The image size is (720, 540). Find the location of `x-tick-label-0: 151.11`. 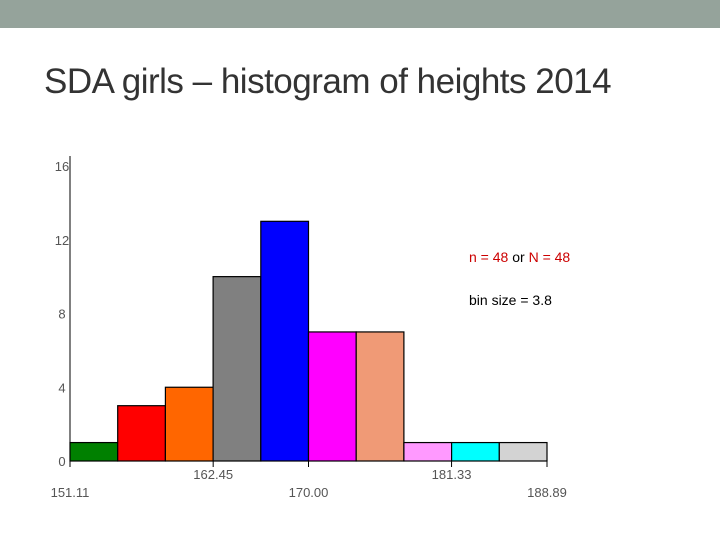

x-tick-label-0: 151.11 is located at coordinates (70, 492).